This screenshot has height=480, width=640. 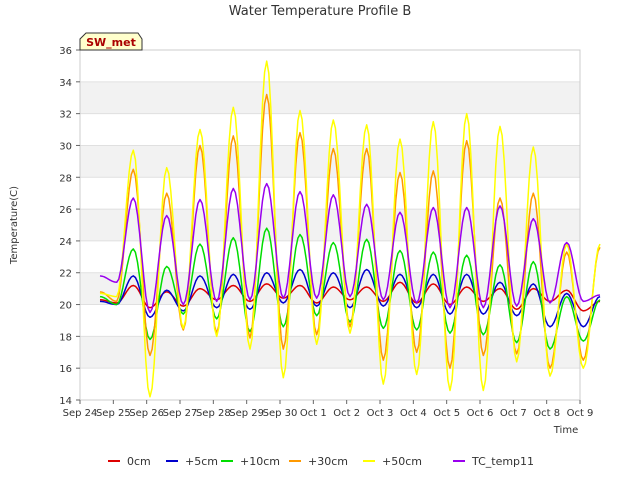 What do you see at coordinates (65, 369) in the screenshot?
I see `y-tick-label: 16` at bounding box center [65, 369].